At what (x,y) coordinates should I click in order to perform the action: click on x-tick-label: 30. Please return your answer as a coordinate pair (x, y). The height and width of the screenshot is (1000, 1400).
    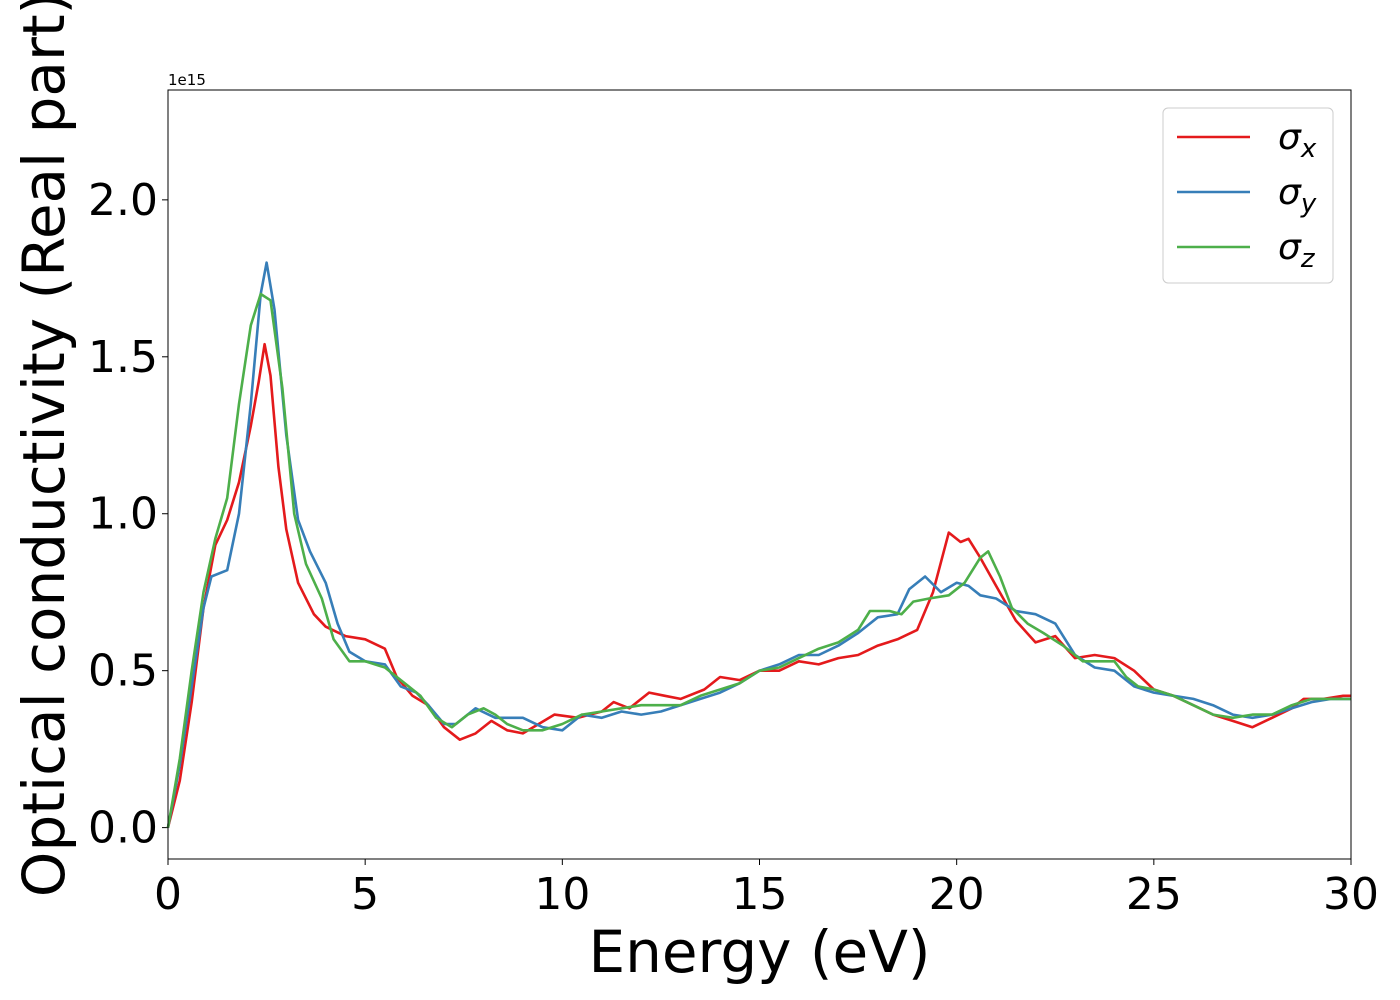
    Looking at the image, I should click on (1351, 894).